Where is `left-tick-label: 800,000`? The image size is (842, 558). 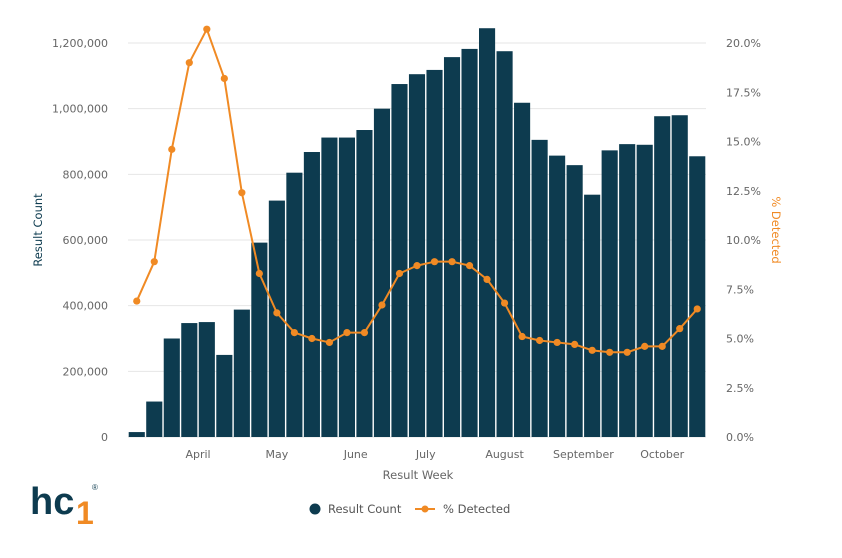 left-tick-label: 800,000 is located at coordinates (86, 174).